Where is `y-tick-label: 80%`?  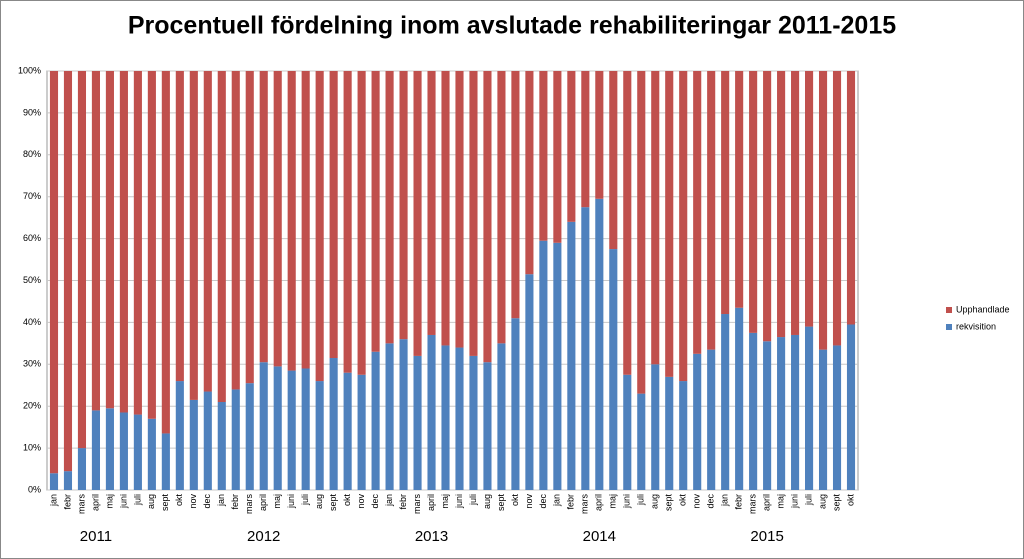 y-tick-label: 80% is located at coordinates (32, 154).